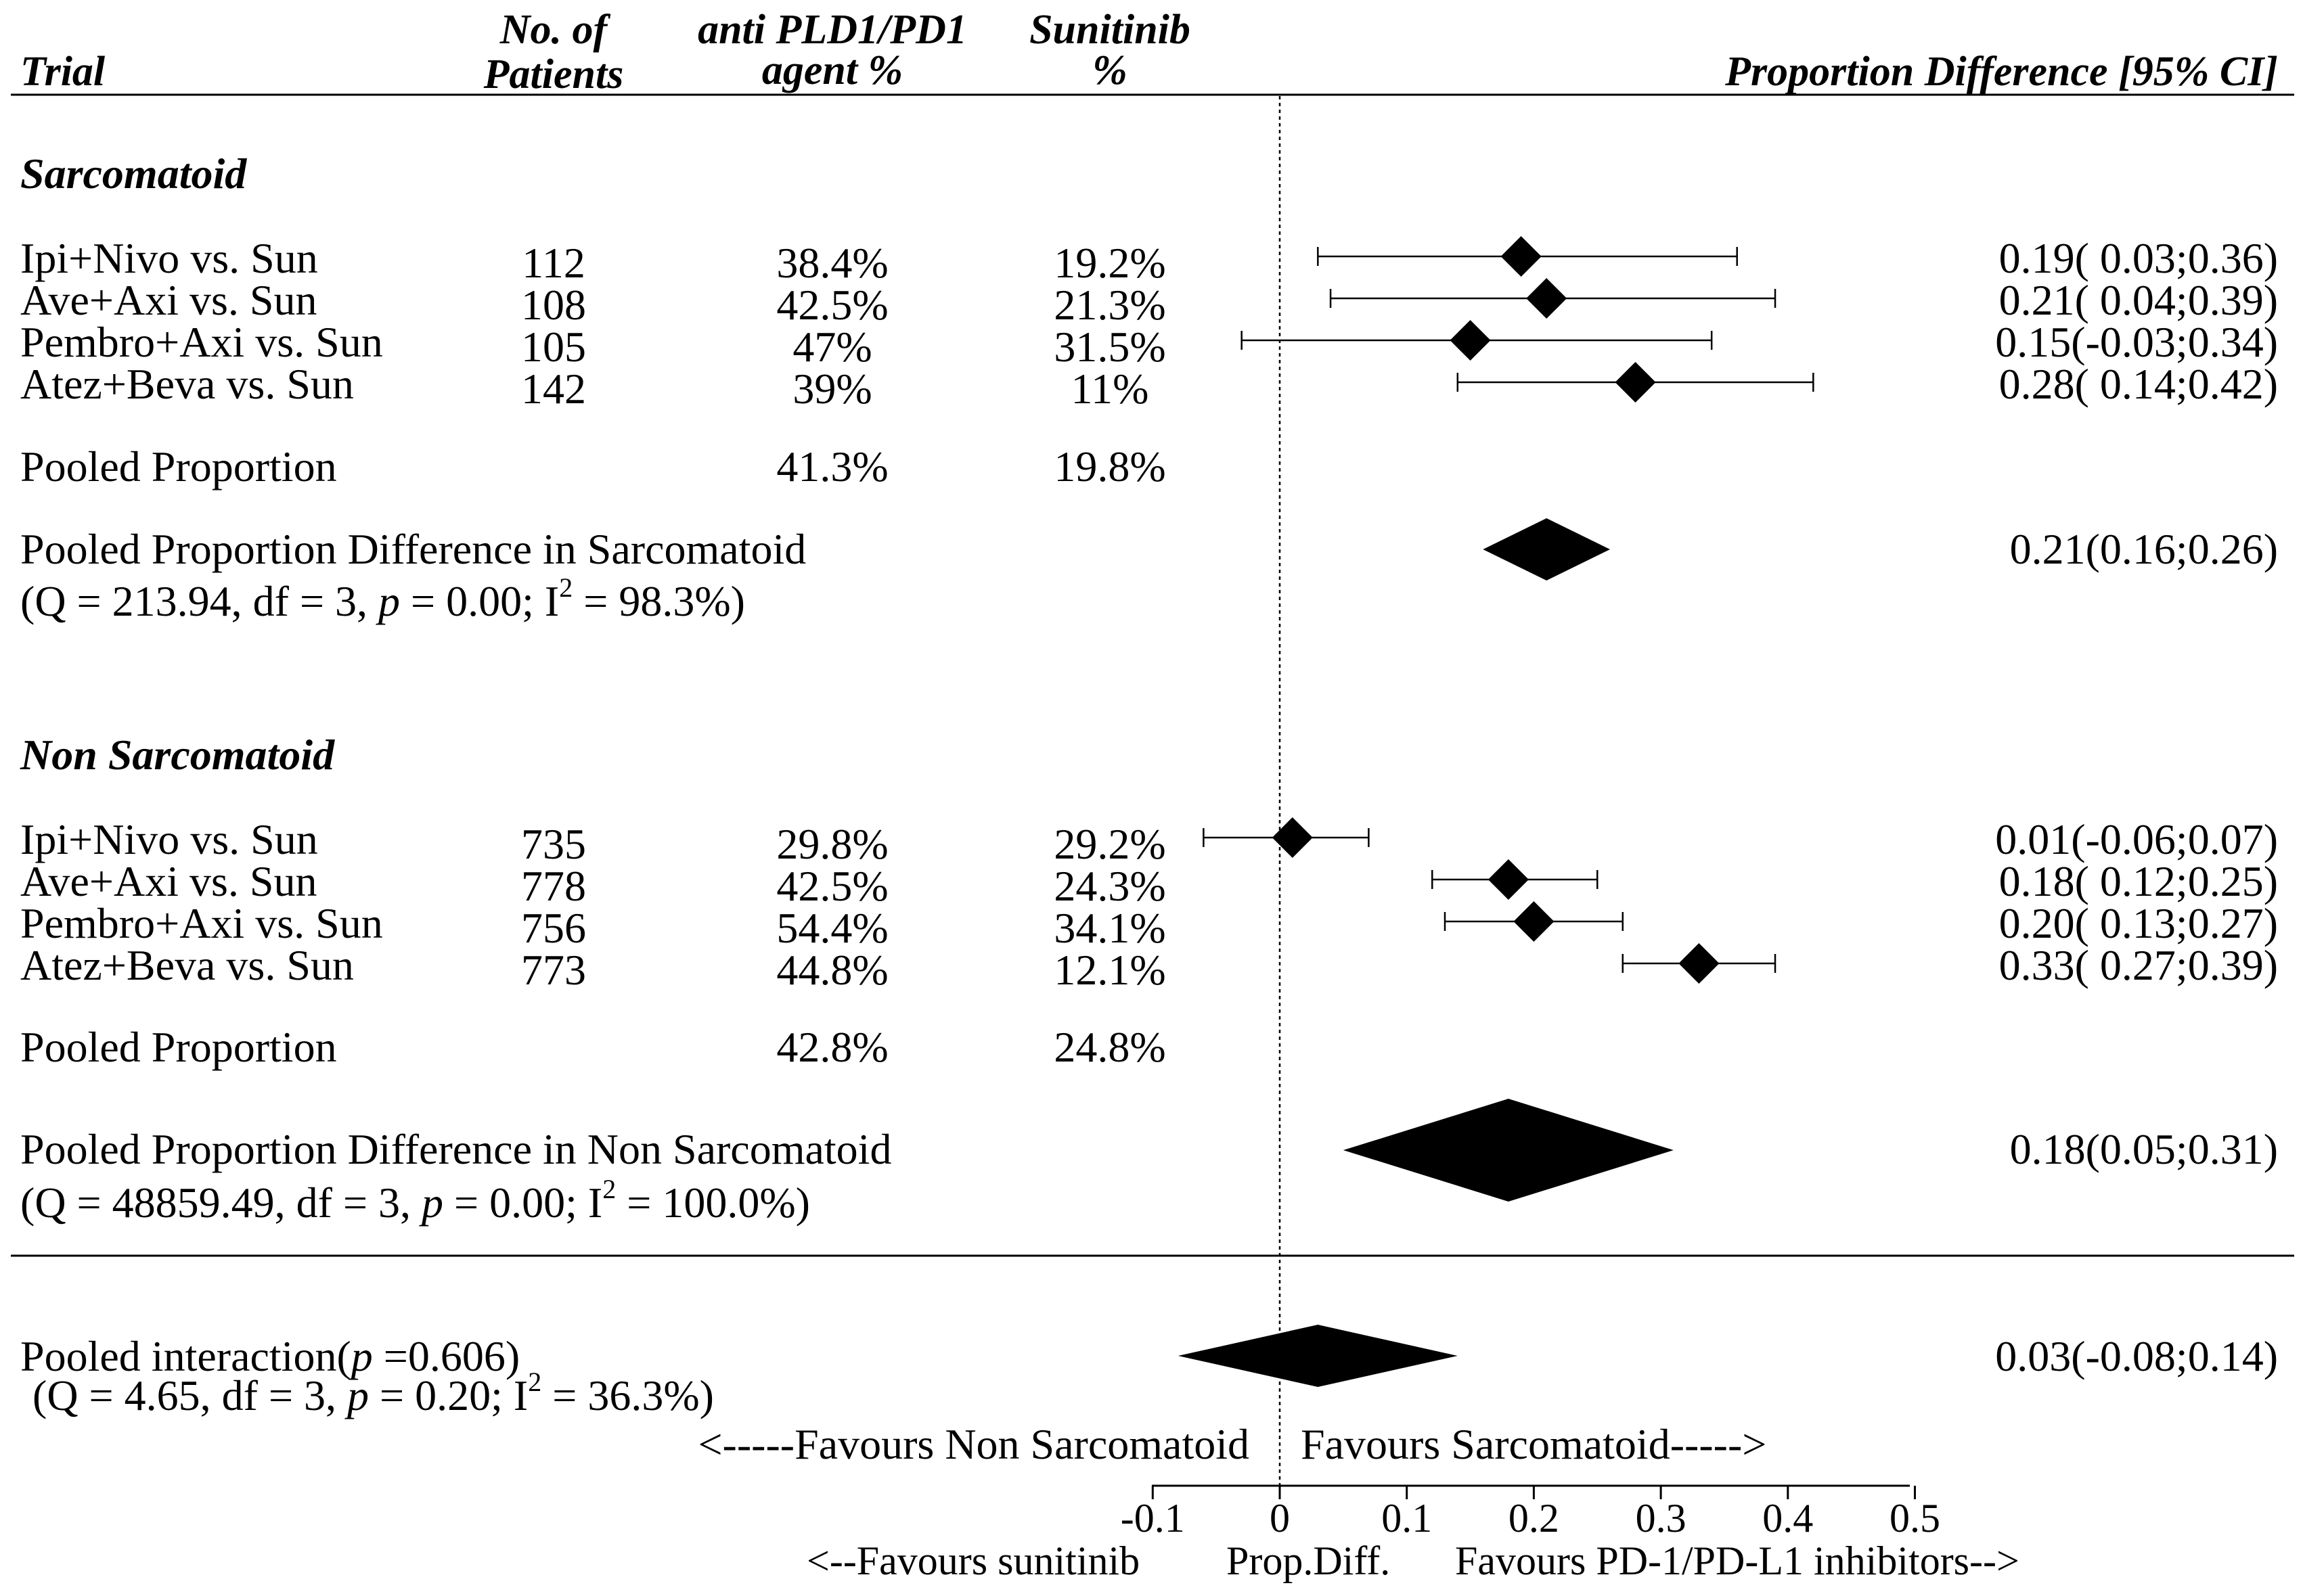  What do you see at coordinates (1109, 263) in the screenshot?
I see `study-sun-pct: 19.2%` at bounding box center [1109, 263].